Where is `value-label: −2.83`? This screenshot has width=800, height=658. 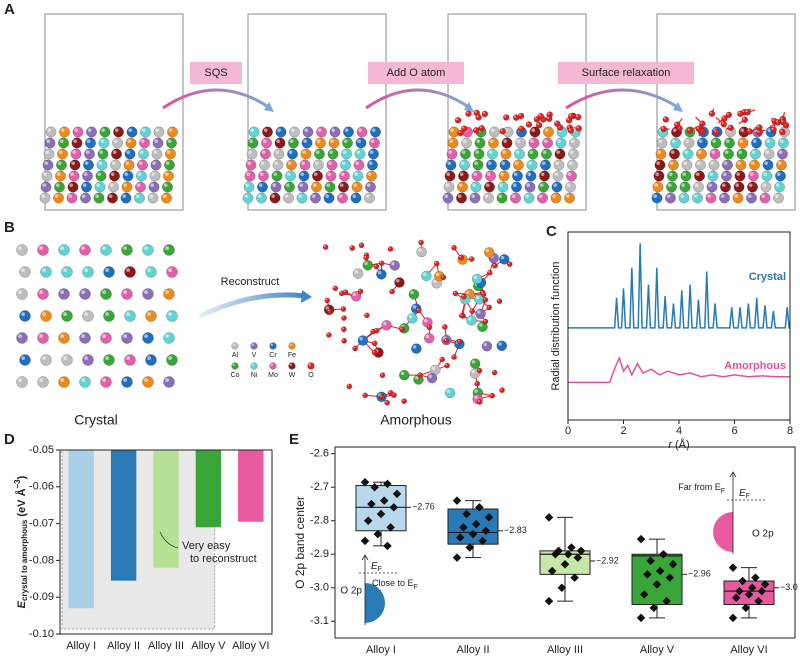
value-label: −2.83 is located at coordinates (515, 530).